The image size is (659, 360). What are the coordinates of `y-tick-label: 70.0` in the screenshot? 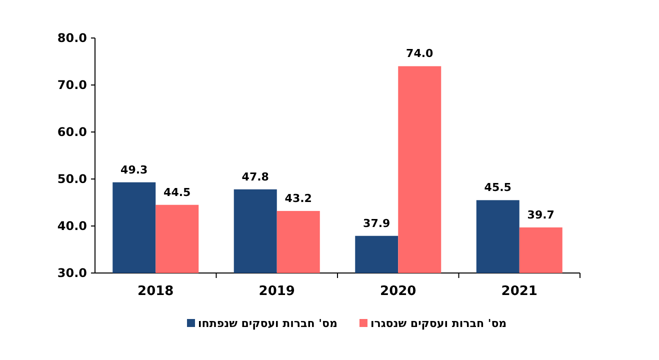 It's located at (72, 85).